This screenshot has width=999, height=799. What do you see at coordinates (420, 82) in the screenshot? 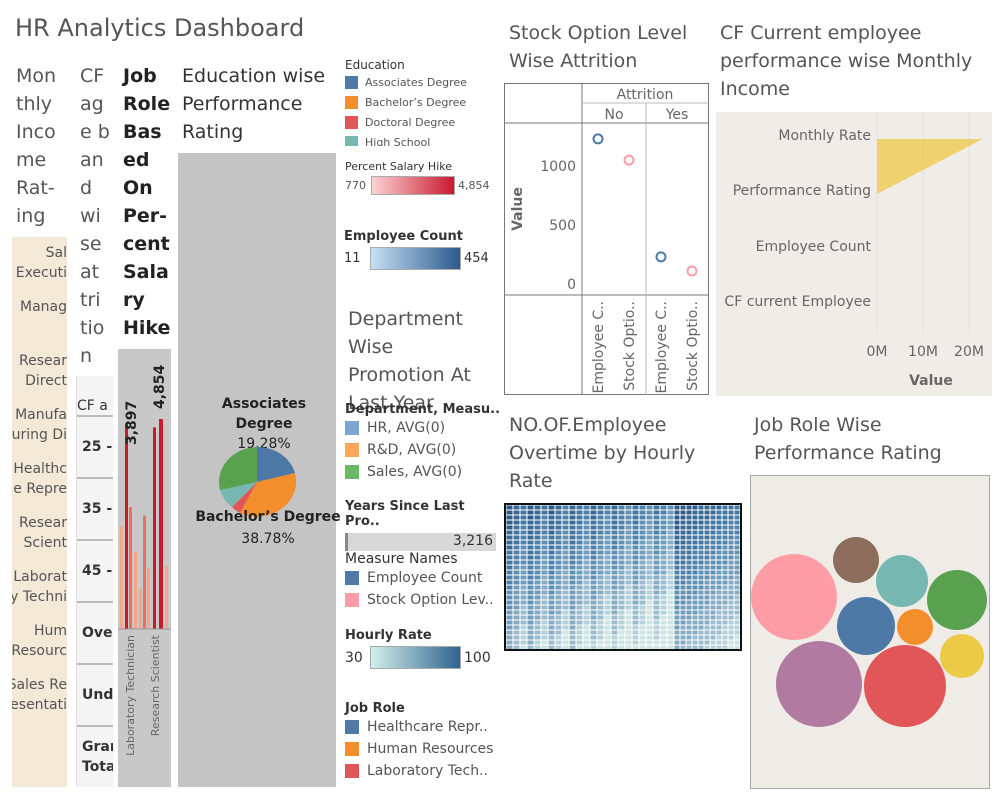
I see `legend-education-item: Associates Degree` at bounding box center [420, 82].